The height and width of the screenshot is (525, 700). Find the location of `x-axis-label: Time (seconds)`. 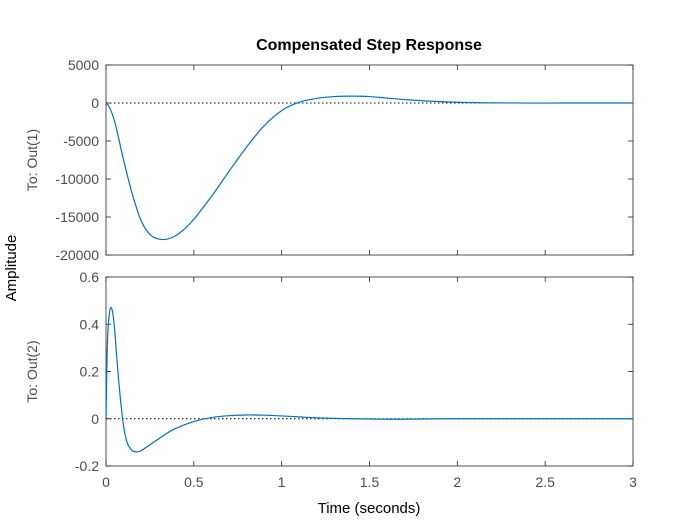

x-axis-label: Time (seconds) is located at coordinates (369, 508).